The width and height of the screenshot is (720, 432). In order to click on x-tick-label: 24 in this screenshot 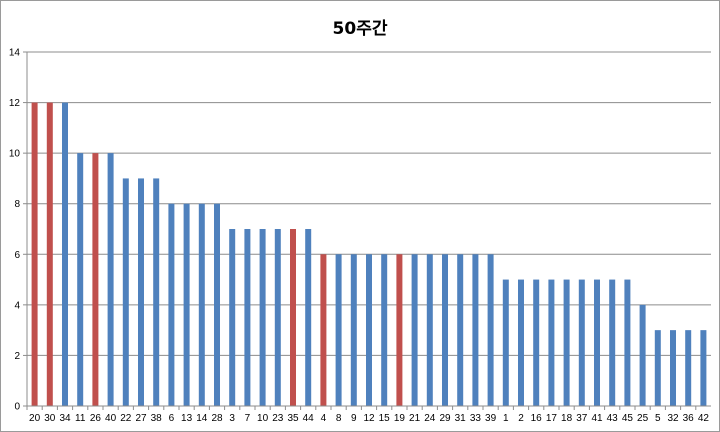, I will do `click(430, 418)`.